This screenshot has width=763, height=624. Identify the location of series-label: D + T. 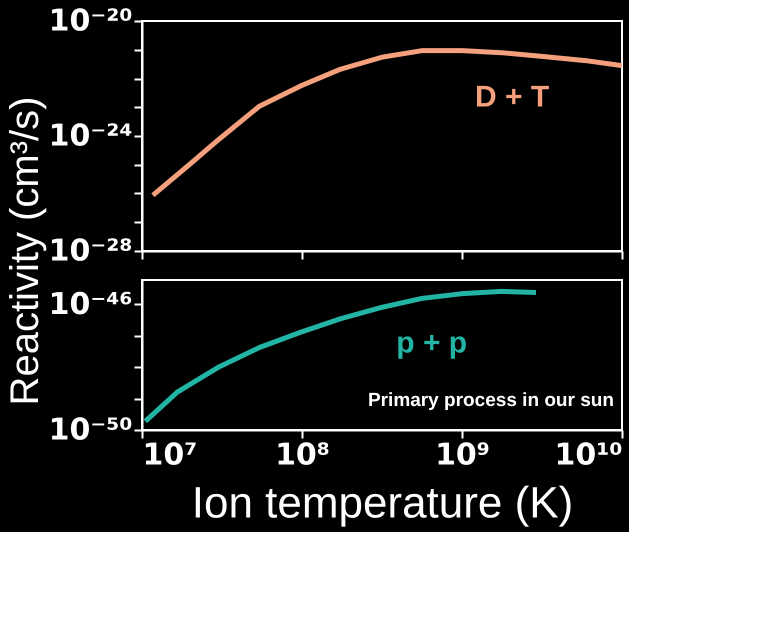
(512, 97).